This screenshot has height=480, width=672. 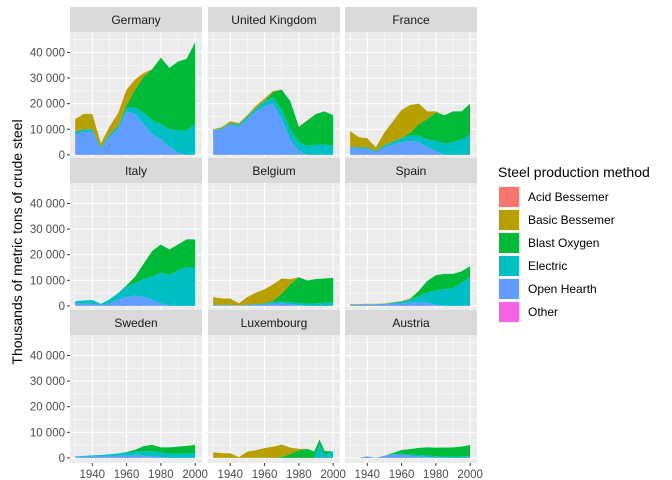 What do you see at coordinates (574, 172) in the screenshot?
I see `legend-title: Steel production method` at bounding box center [574, 172].